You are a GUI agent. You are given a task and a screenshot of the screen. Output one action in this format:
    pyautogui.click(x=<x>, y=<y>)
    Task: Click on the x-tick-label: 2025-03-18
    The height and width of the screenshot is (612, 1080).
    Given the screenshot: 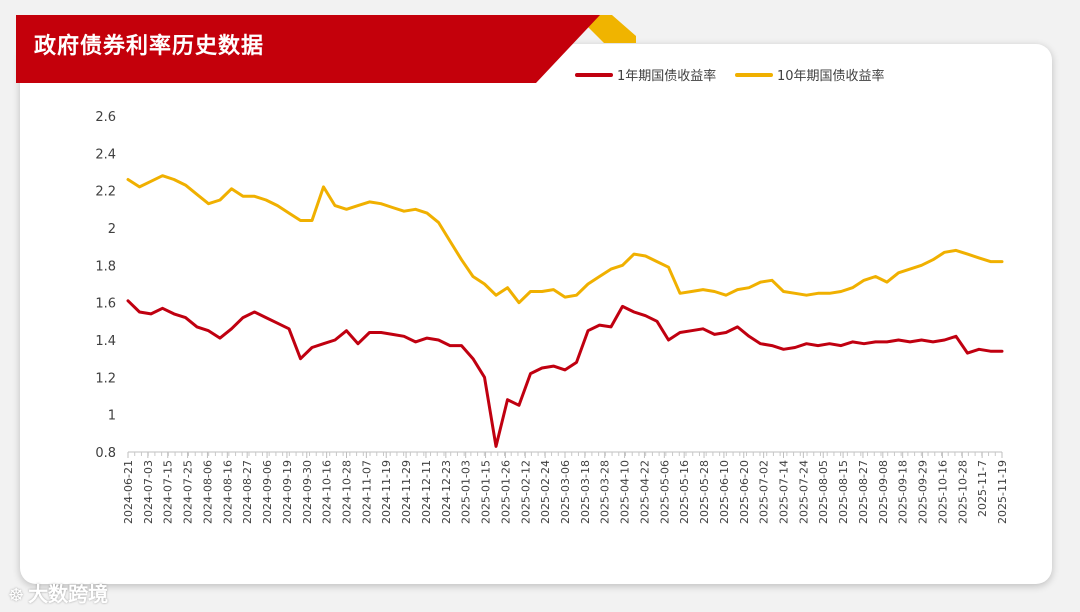 What is the action you would take?
    pyautogui.click(x=585, y=492)
    